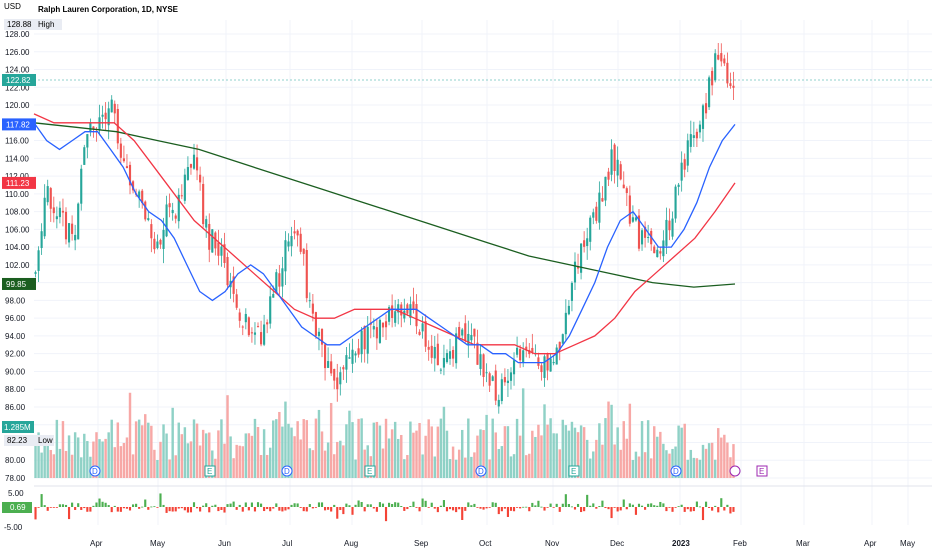 The image size is (932, 550). Describe the element at coordinates (45, 440) in the screenshot. I see `low-label: Low` at that location.